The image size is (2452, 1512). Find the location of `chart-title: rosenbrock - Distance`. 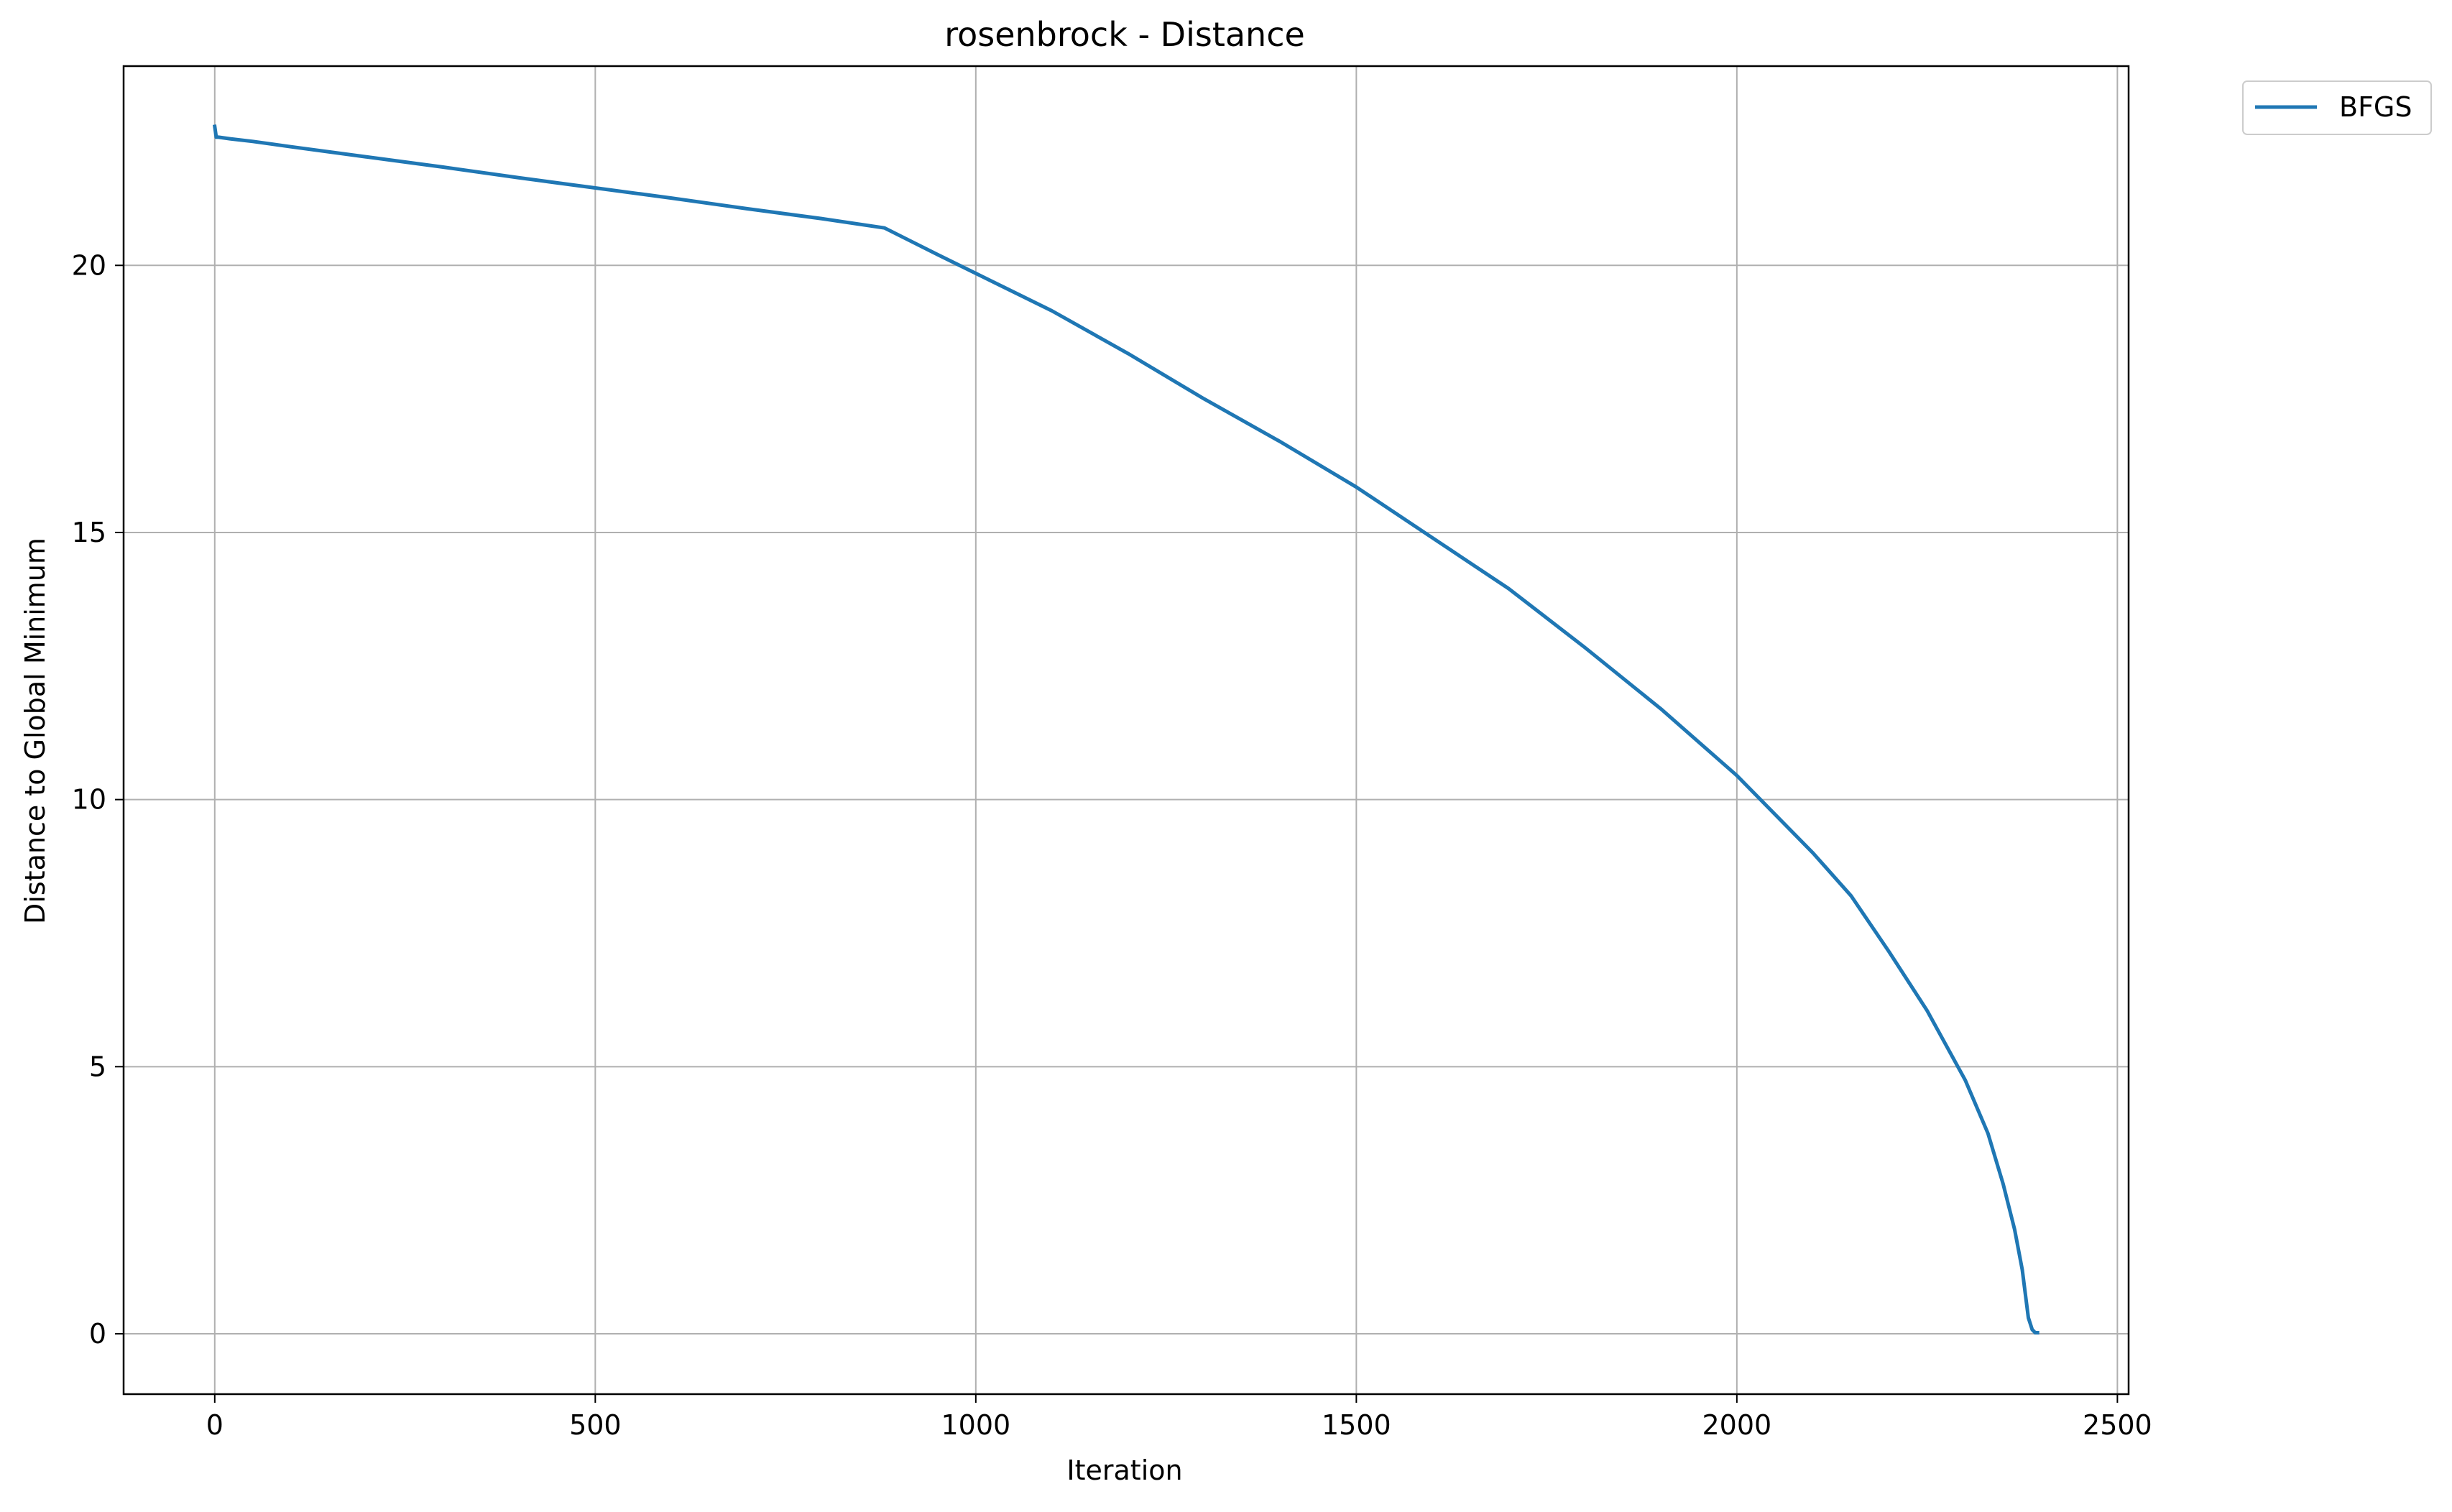

chart-title: rosenbrock - Distance is located at coordinates (1124, 35).